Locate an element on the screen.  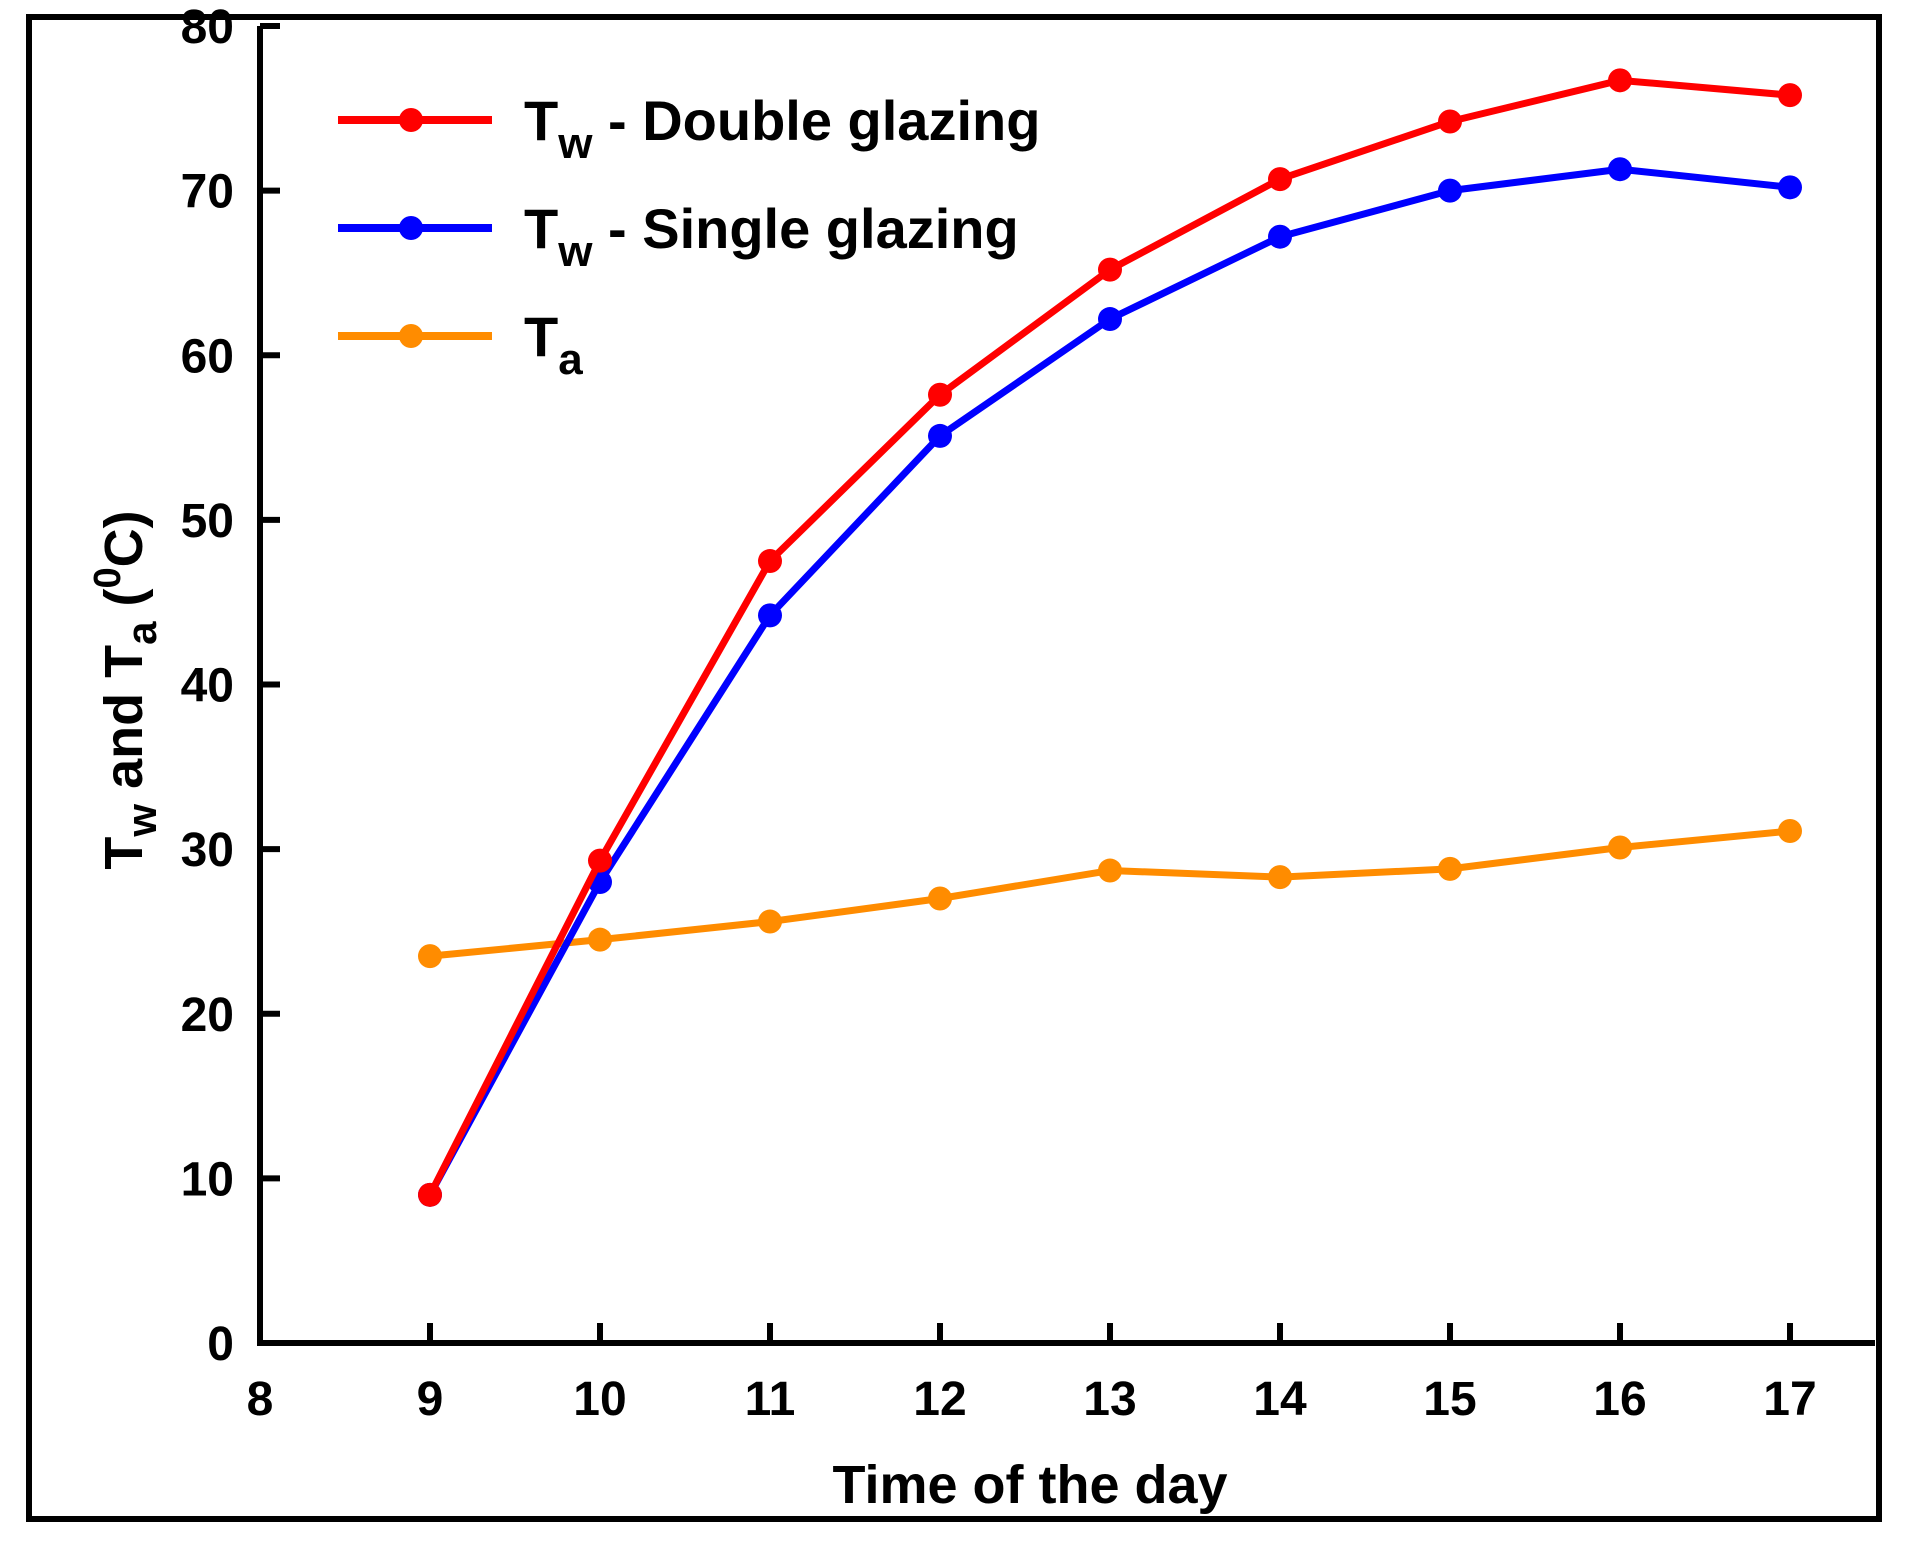
legend-label: Tw - Single glazing is located at coordinates (771, 236).